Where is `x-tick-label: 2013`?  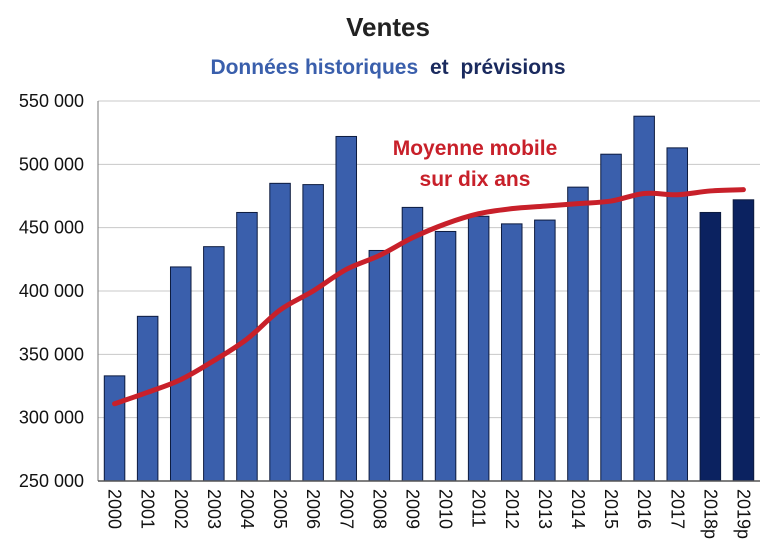 x-tick-label: 2013 is located at coordinates (545, 509).